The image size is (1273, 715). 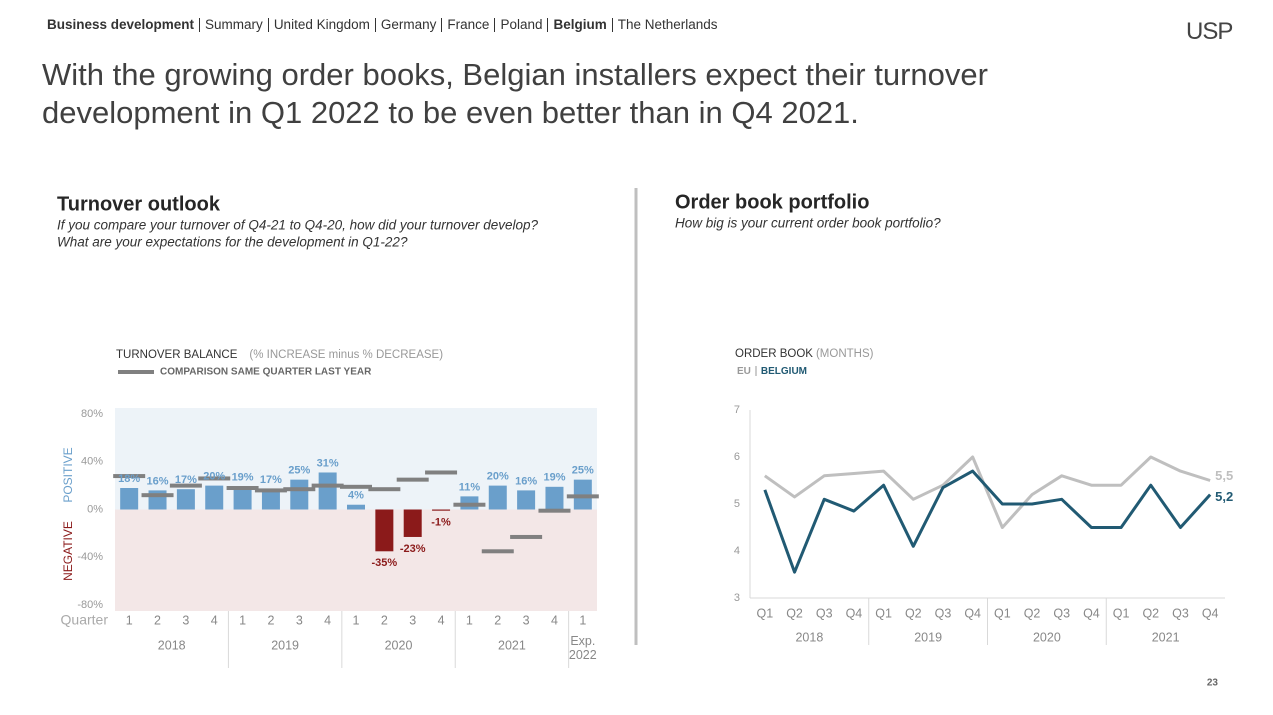 I want to click on end-label: 5,2, so click(x=1224, y=496).